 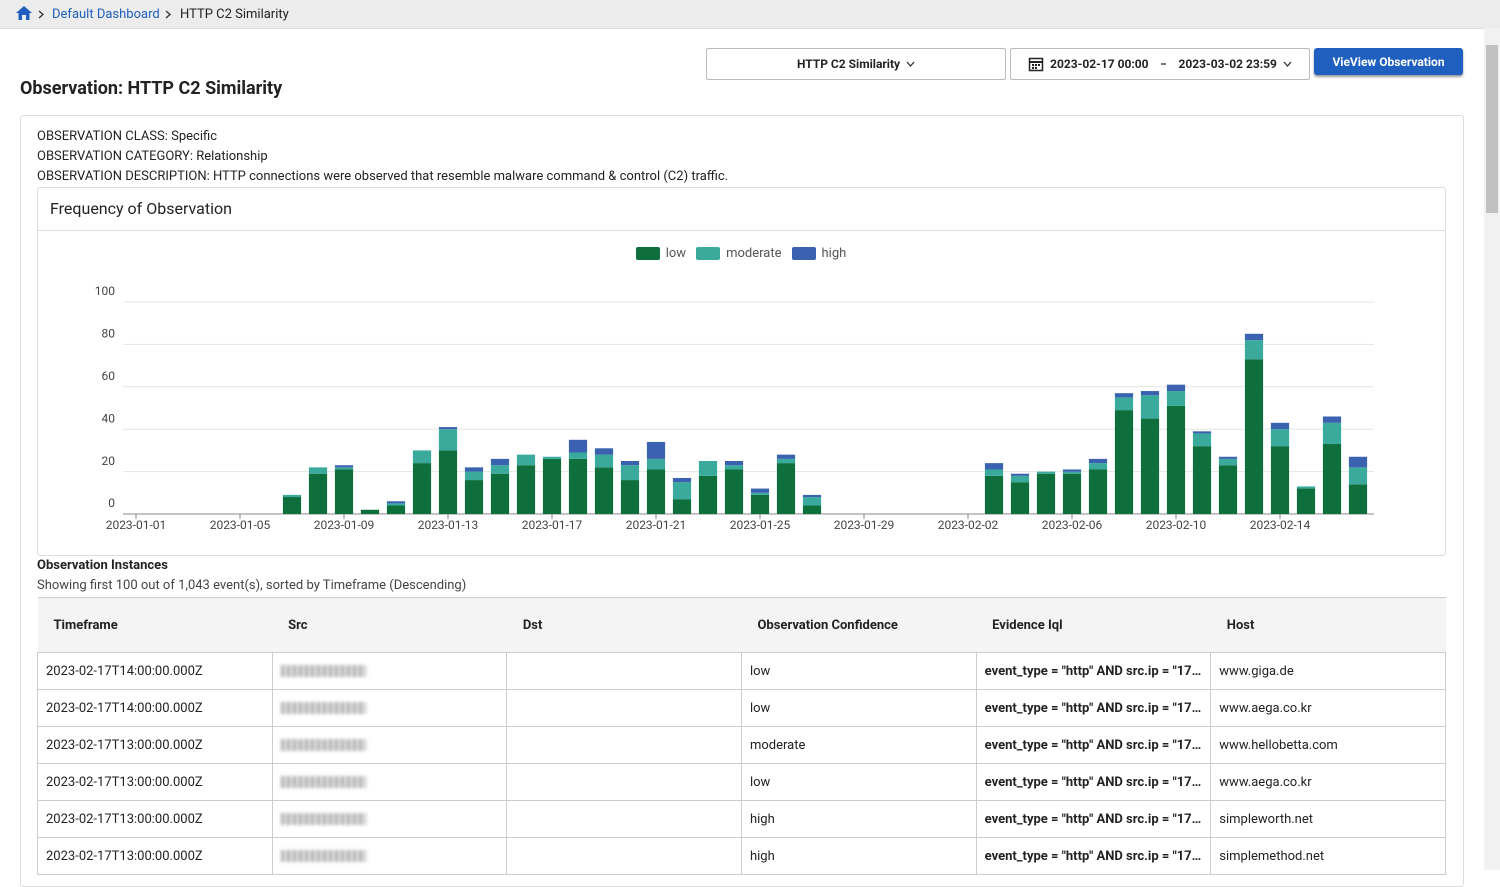 What do you see at coordinates (109, 418) in the screenshot?
I see `y-tick-label: 40` at bounding box center [109, 418].